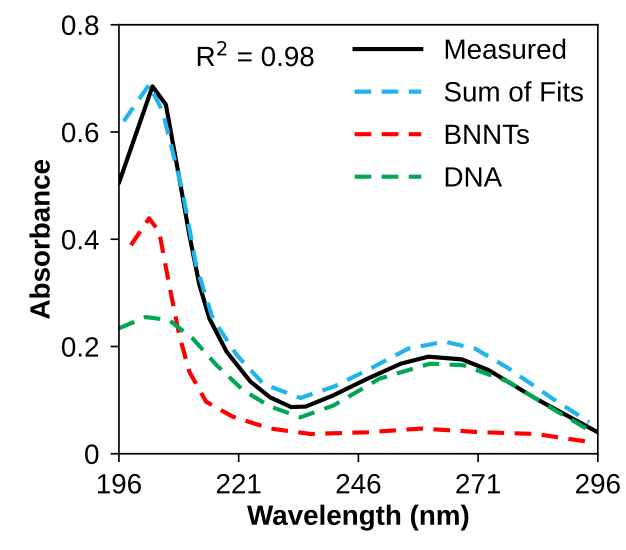 The height and width of the screenshot is (550, 626). Describe the element at coordinates (80, 240) in the screenshot. I see `y-tick-label: 0.4` at that location.